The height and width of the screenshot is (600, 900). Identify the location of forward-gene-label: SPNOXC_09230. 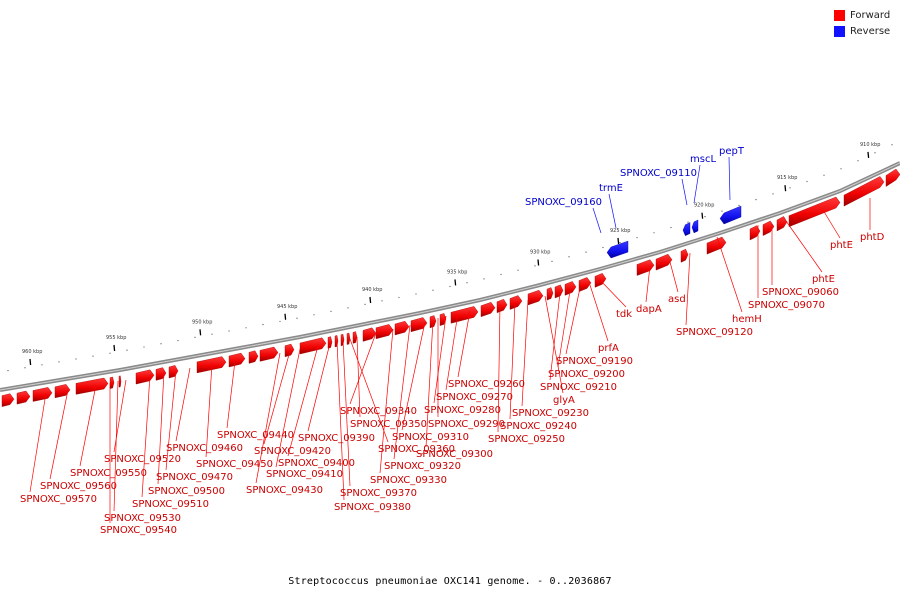
(550, 413).